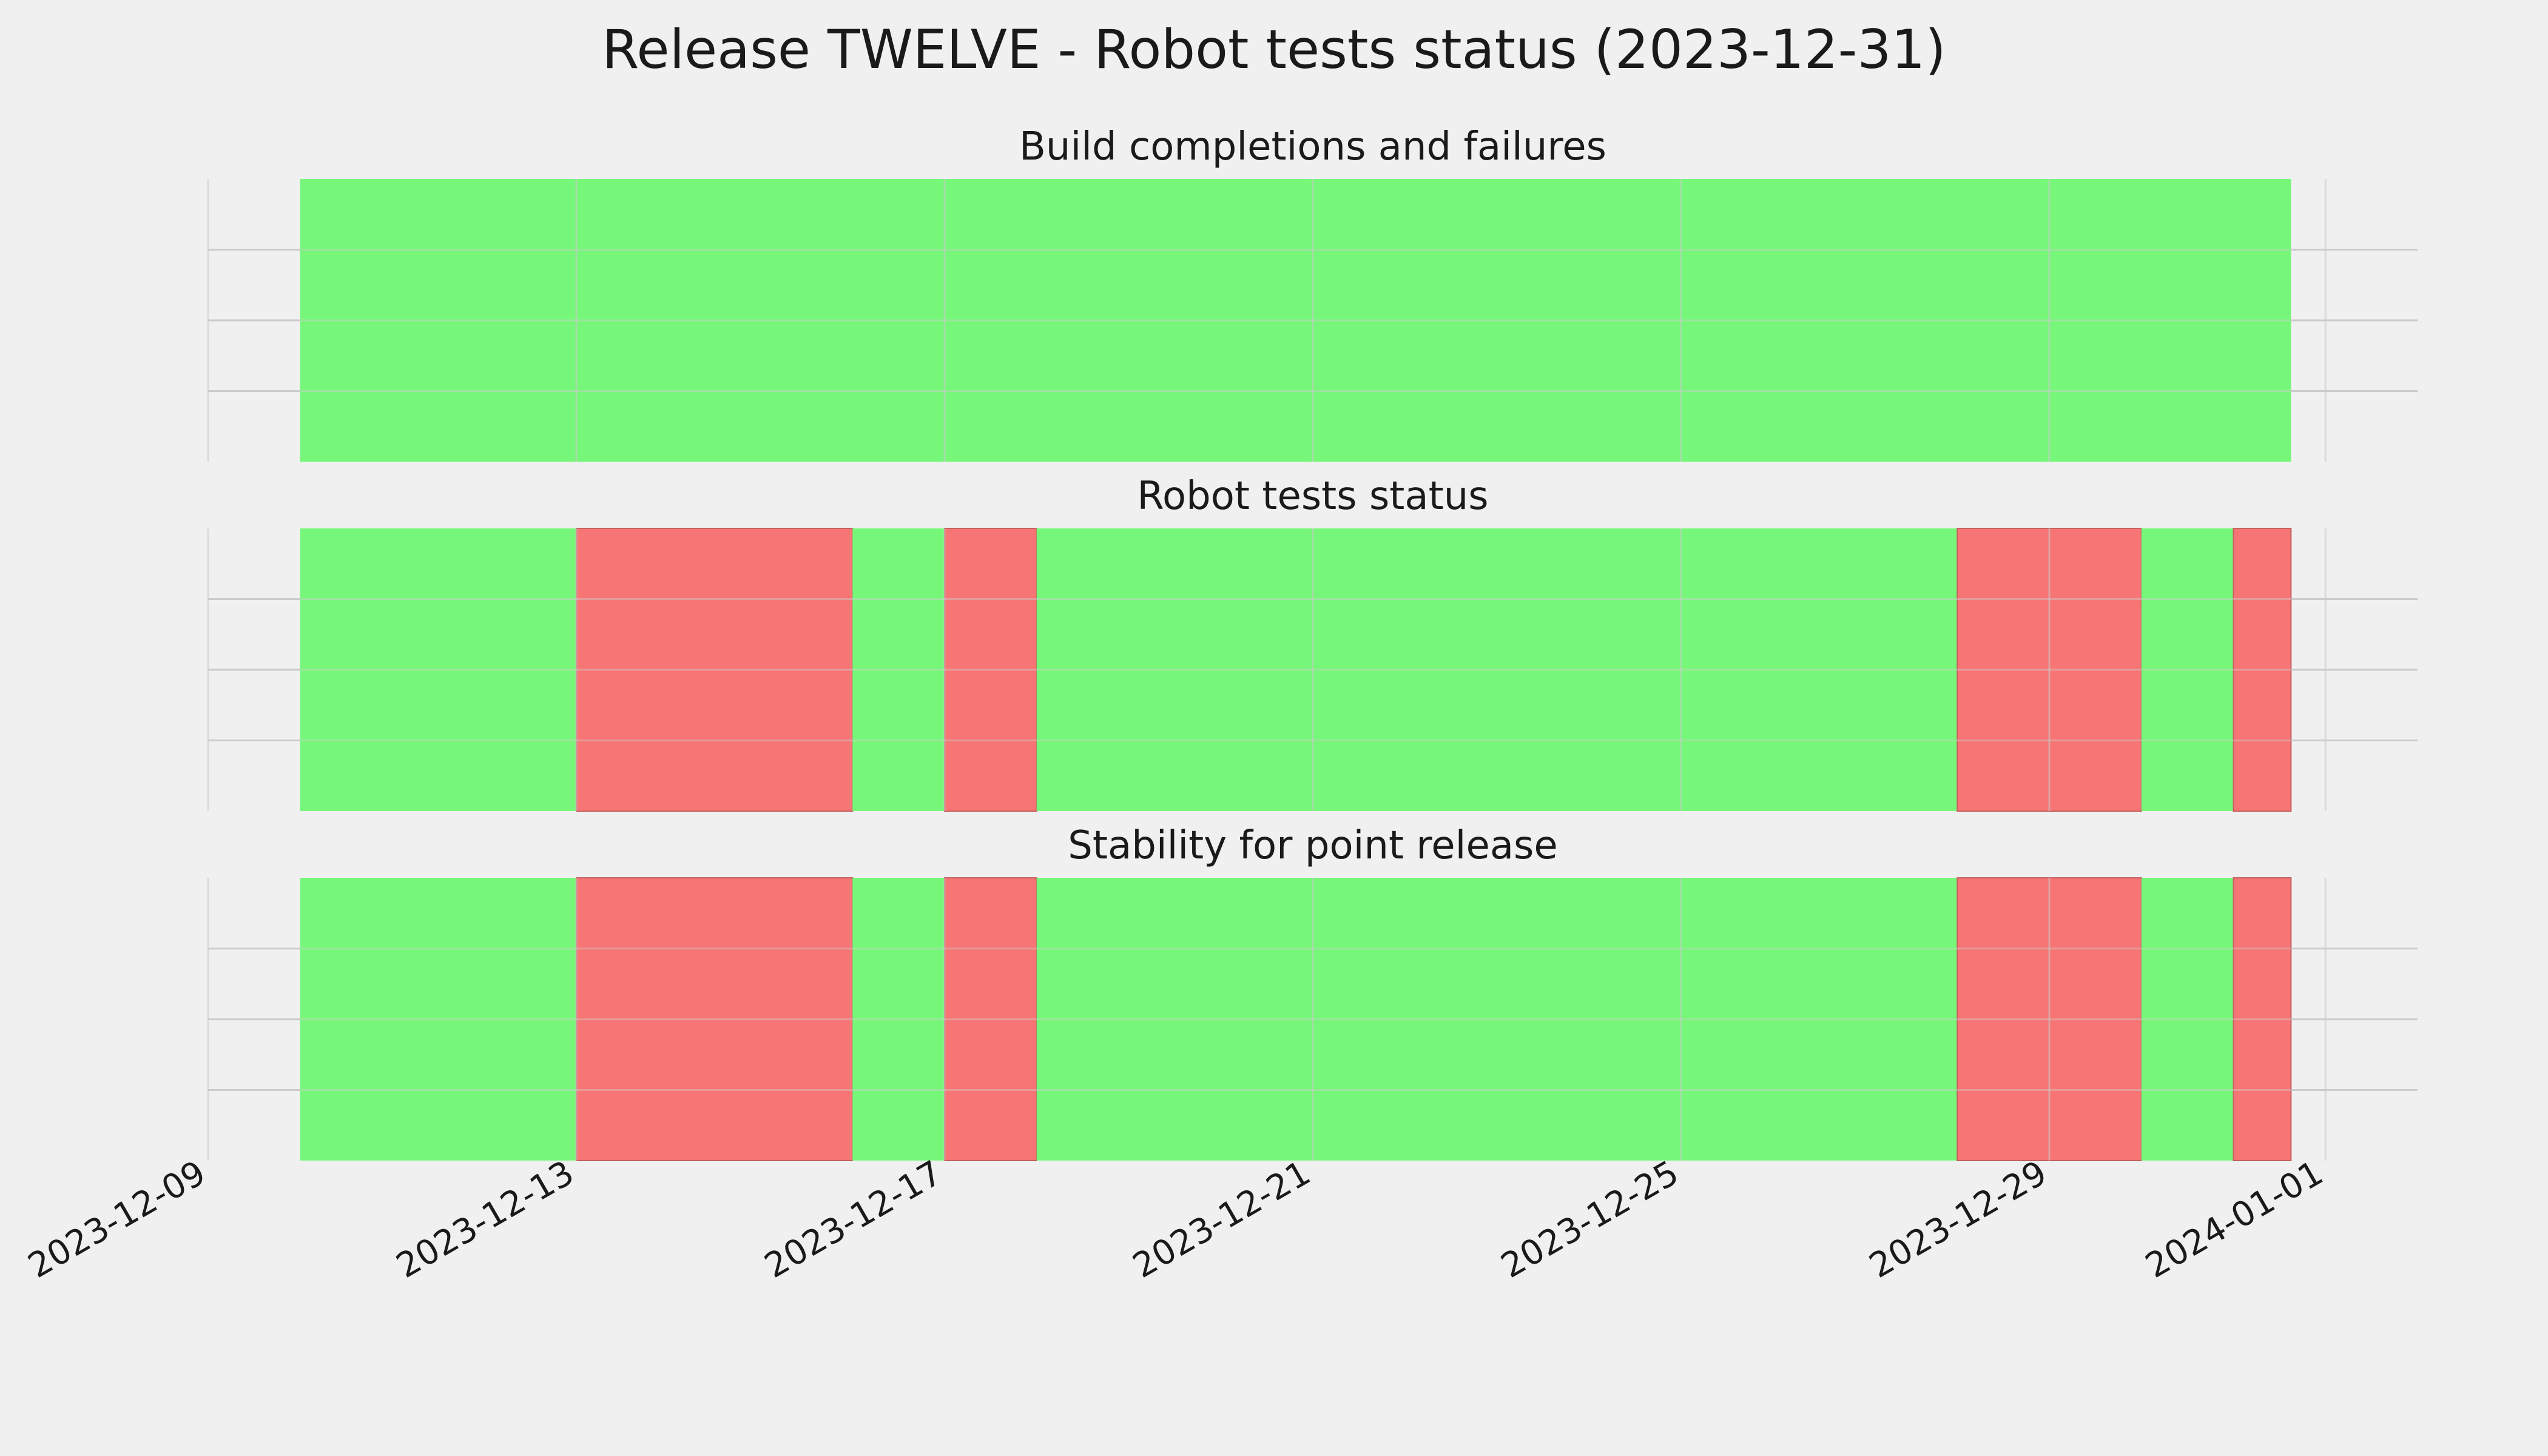 Image resolution: width=2548 pixels, height=1456 pixels. I want to click on panel-title: Build completions and failures, so click(1312, 146).